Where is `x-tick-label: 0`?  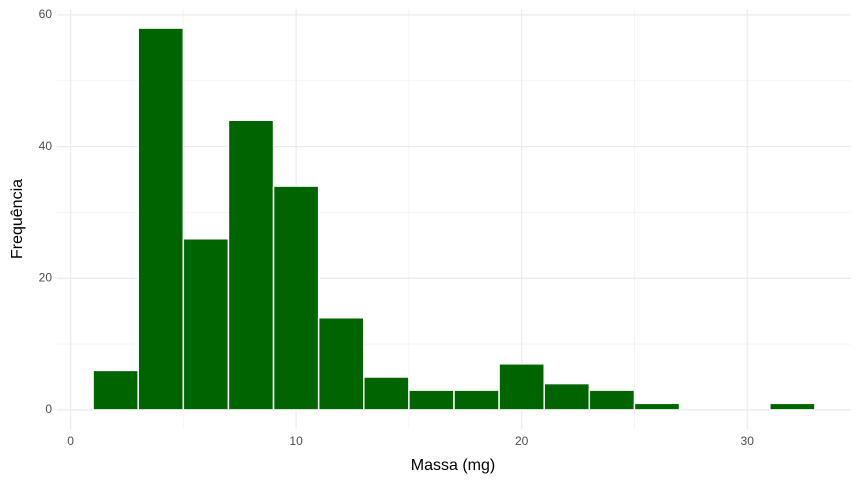
x-tick-label: 0 is located at coordinates (70, 441).